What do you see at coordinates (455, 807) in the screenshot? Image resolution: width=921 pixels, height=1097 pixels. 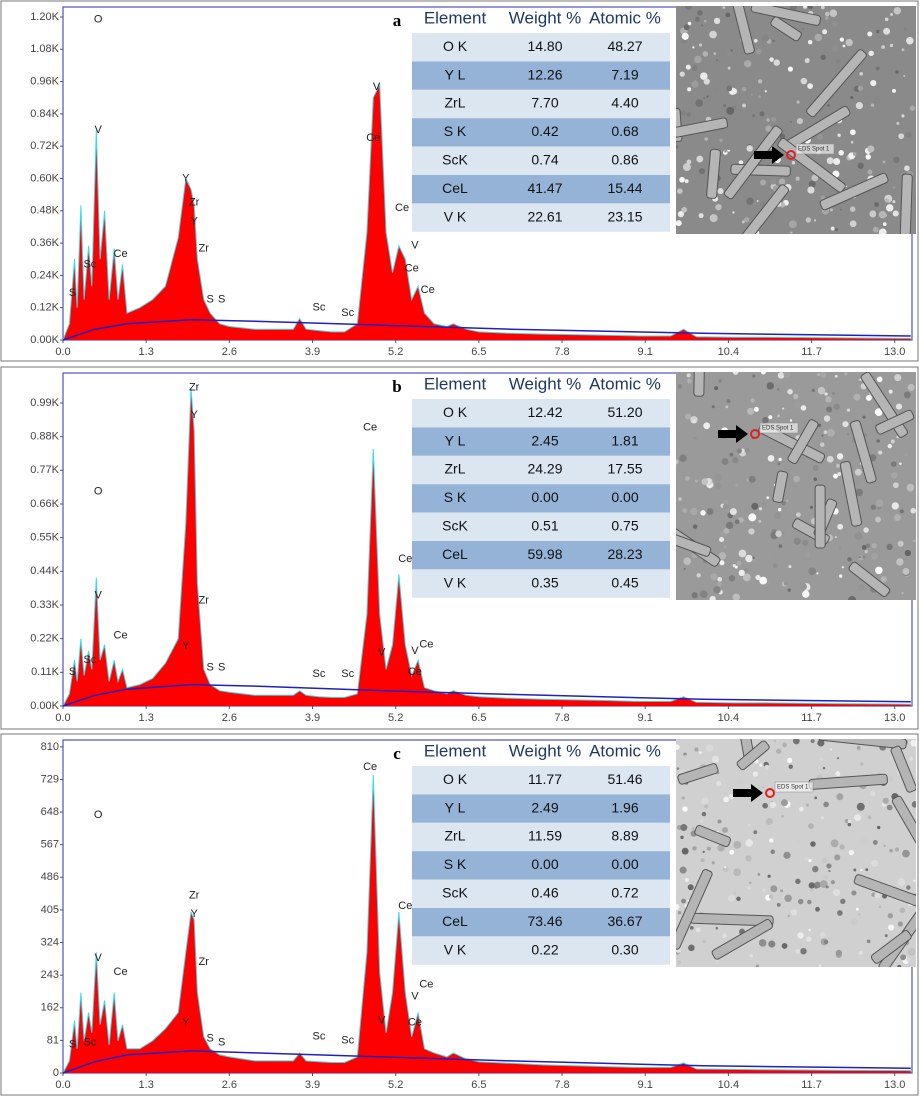 I see `table-cell: Y L` at bounding box center [455, 807].